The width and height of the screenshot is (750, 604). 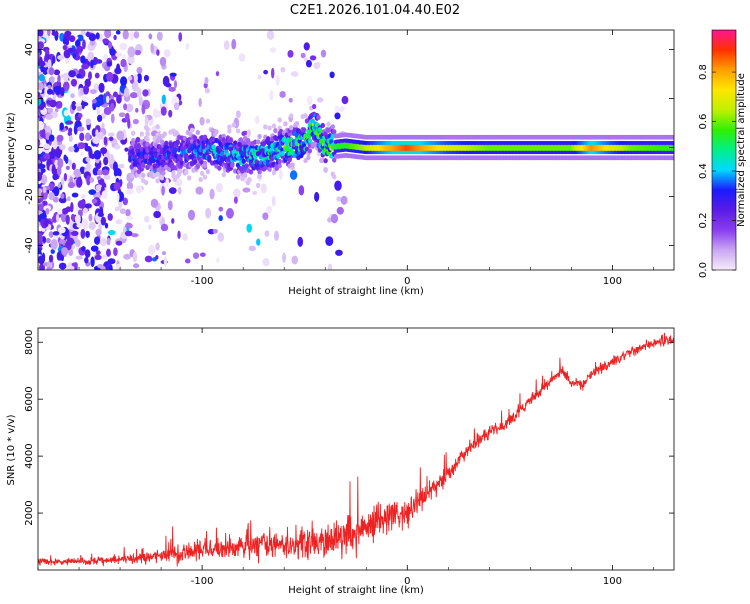 I want to click on spectrogram-x-tick-label: -100, so click(x=202, y=281).